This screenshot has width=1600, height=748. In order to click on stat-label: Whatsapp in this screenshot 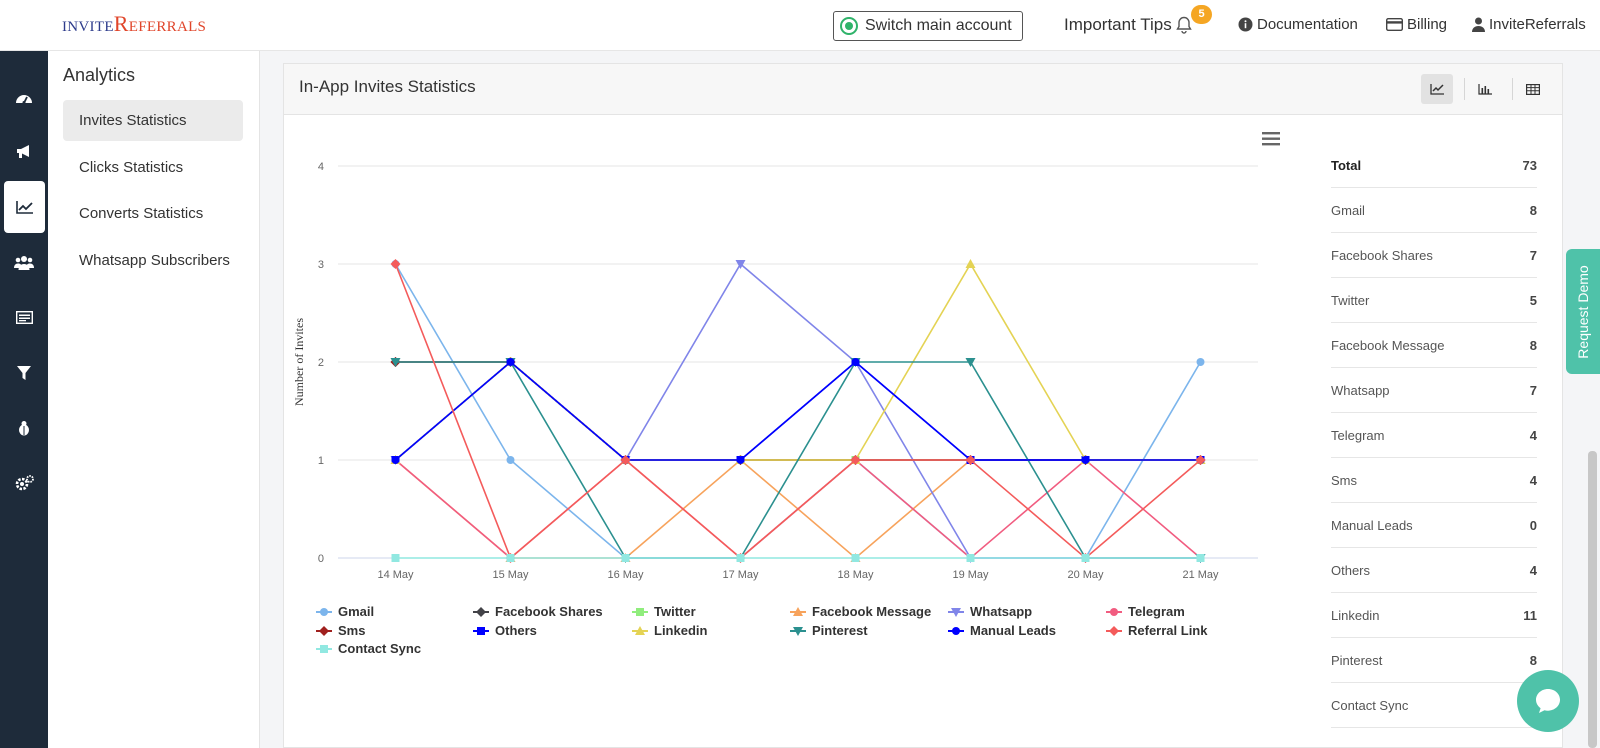, I will do `click(1360, 390)`.